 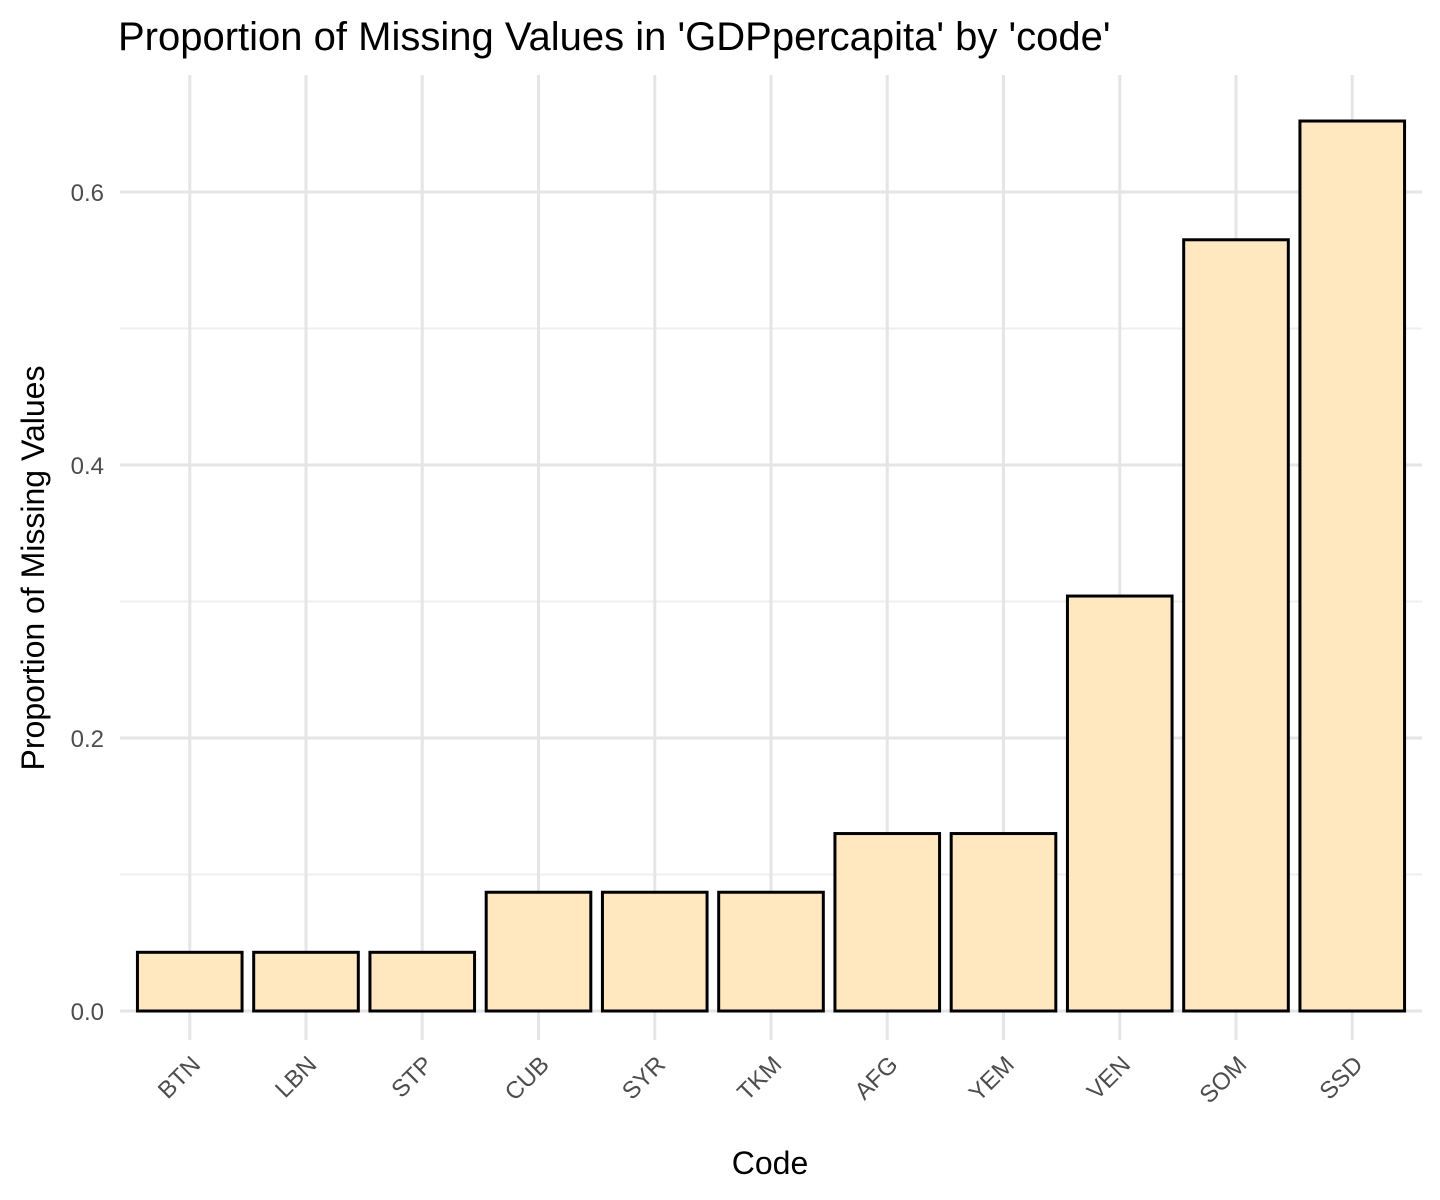 I want to click on x-tick-label: LBN, so click(x=296, y=1077).